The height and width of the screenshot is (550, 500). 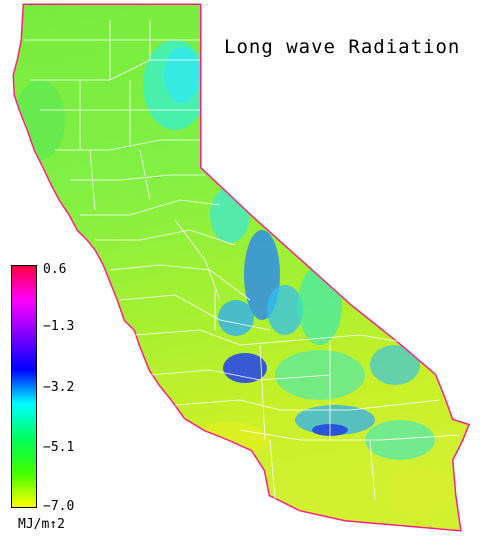 I want to click on patch-south-interior, so click(x=400, y=440).